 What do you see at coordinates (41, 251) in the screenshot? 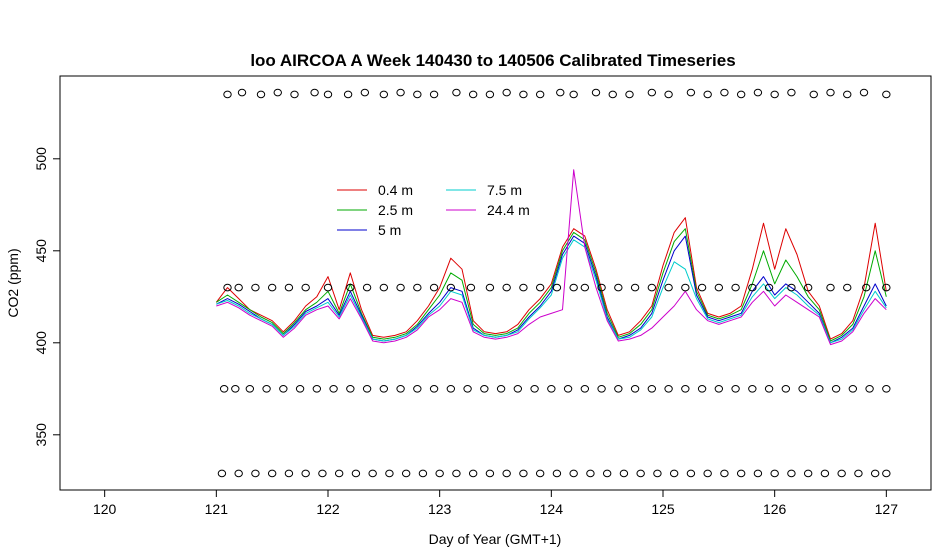
I see `y-tick-label: 450` at bounding box center [41, 251].